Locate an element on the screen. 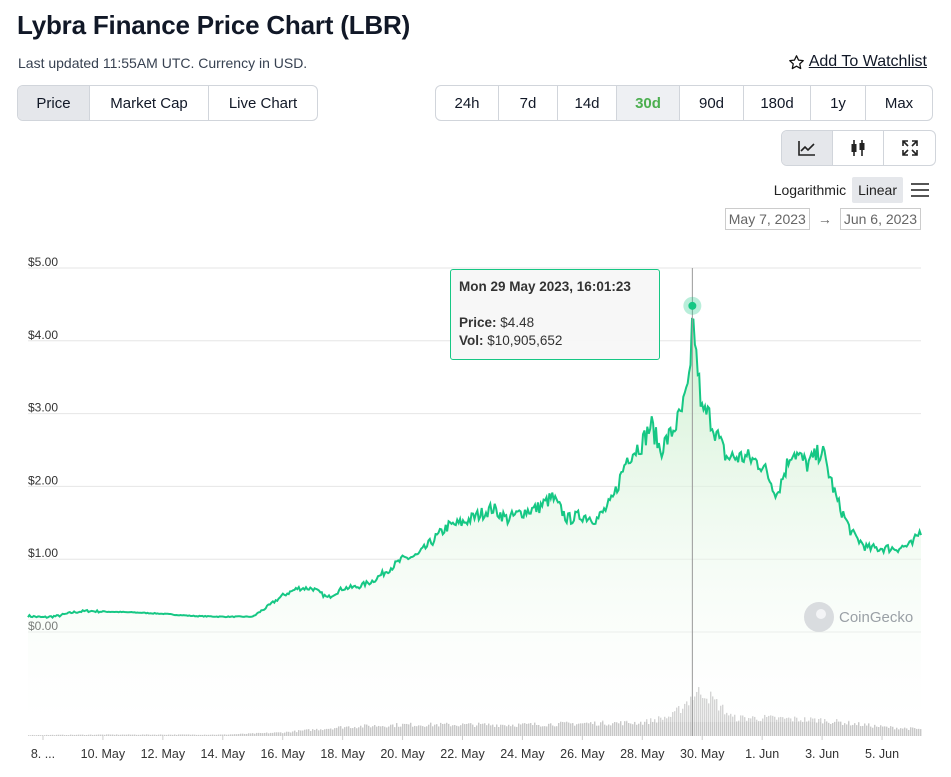  candlestick-button is located at coordinates (858, 148).